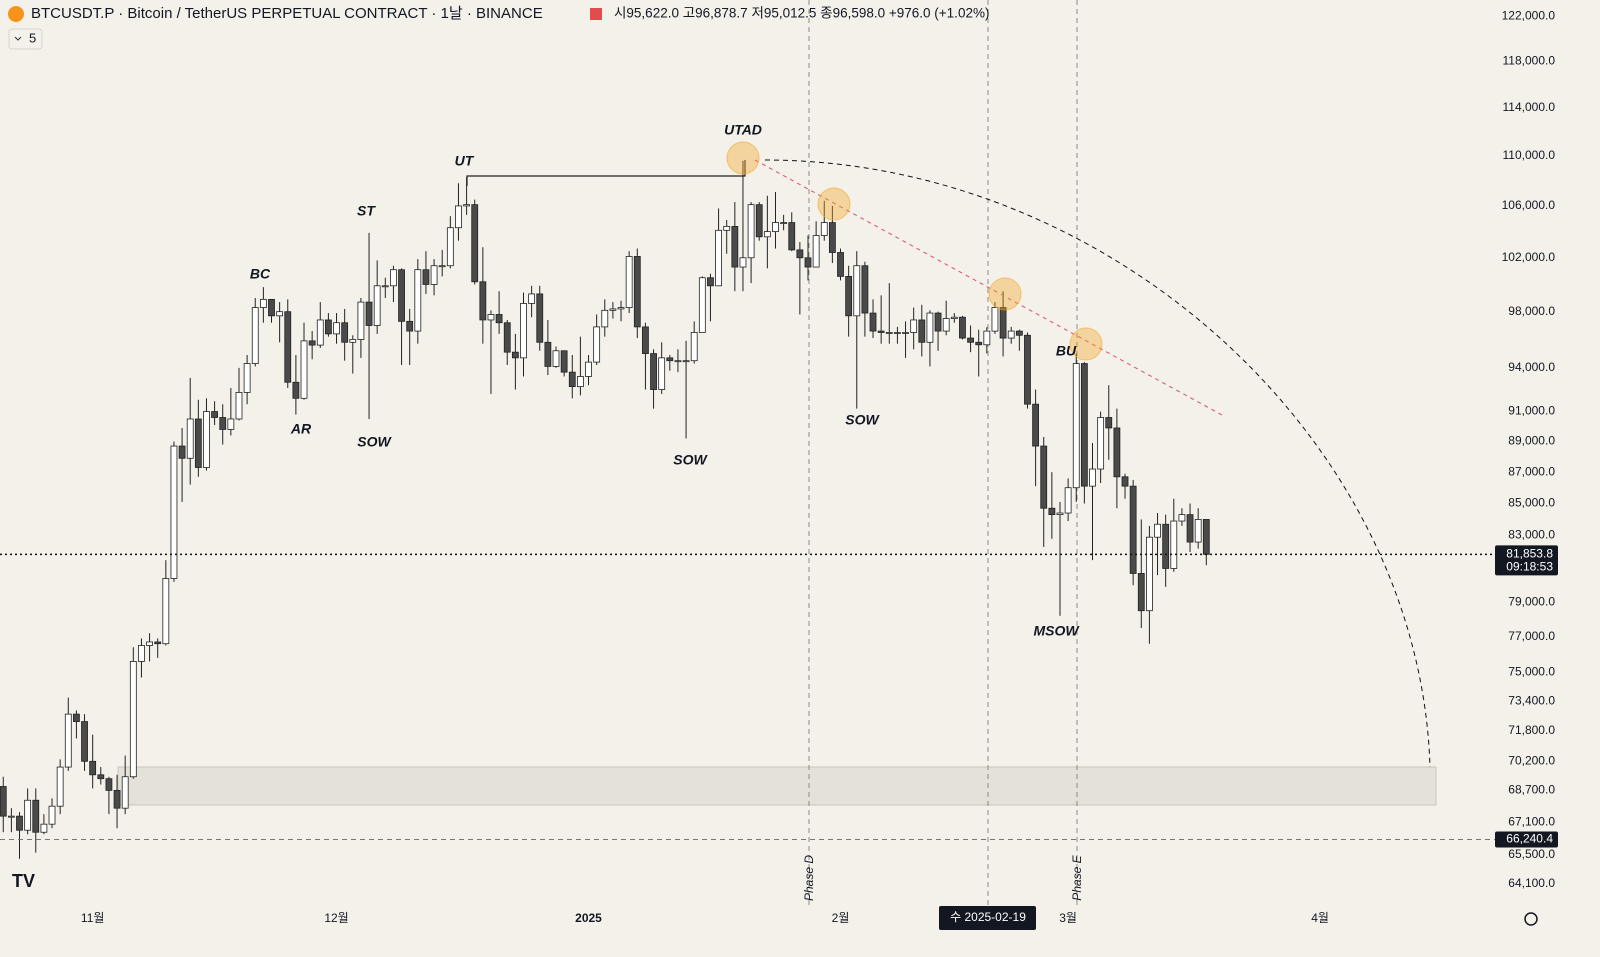 The height and width of the screenshot is (957, 1600). What do you see at coordinates (32, 37) in the screenshot?
I see `indicator-count: 5` at bounding box center [32, 37].